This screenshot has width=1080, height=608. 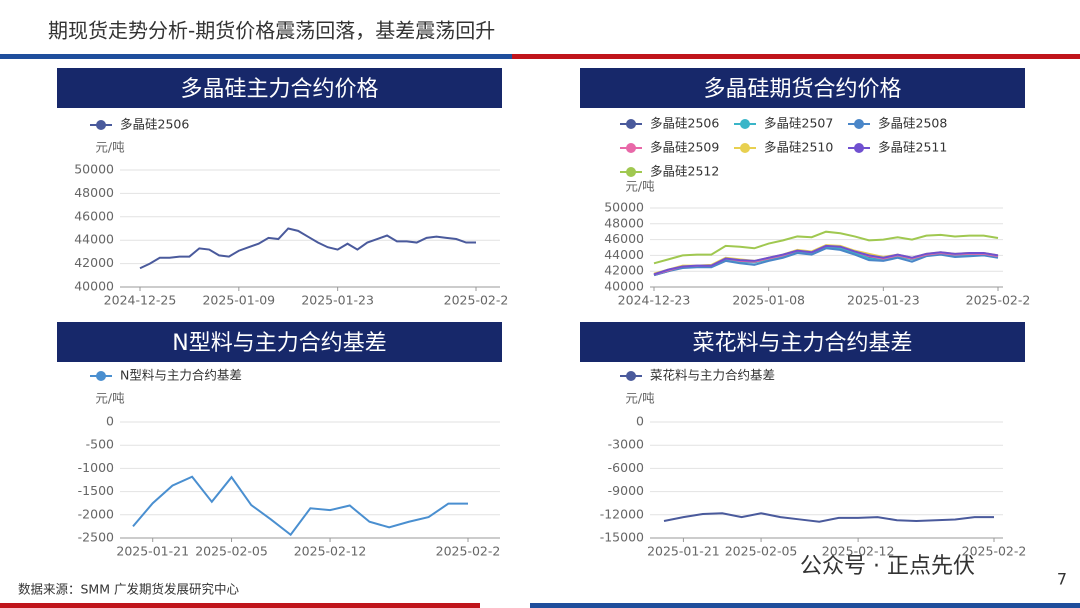 What do you see at coordinates (1062, 579) in the screenshot?
I see `page-number: 7` at bounding box center [1062, 579].